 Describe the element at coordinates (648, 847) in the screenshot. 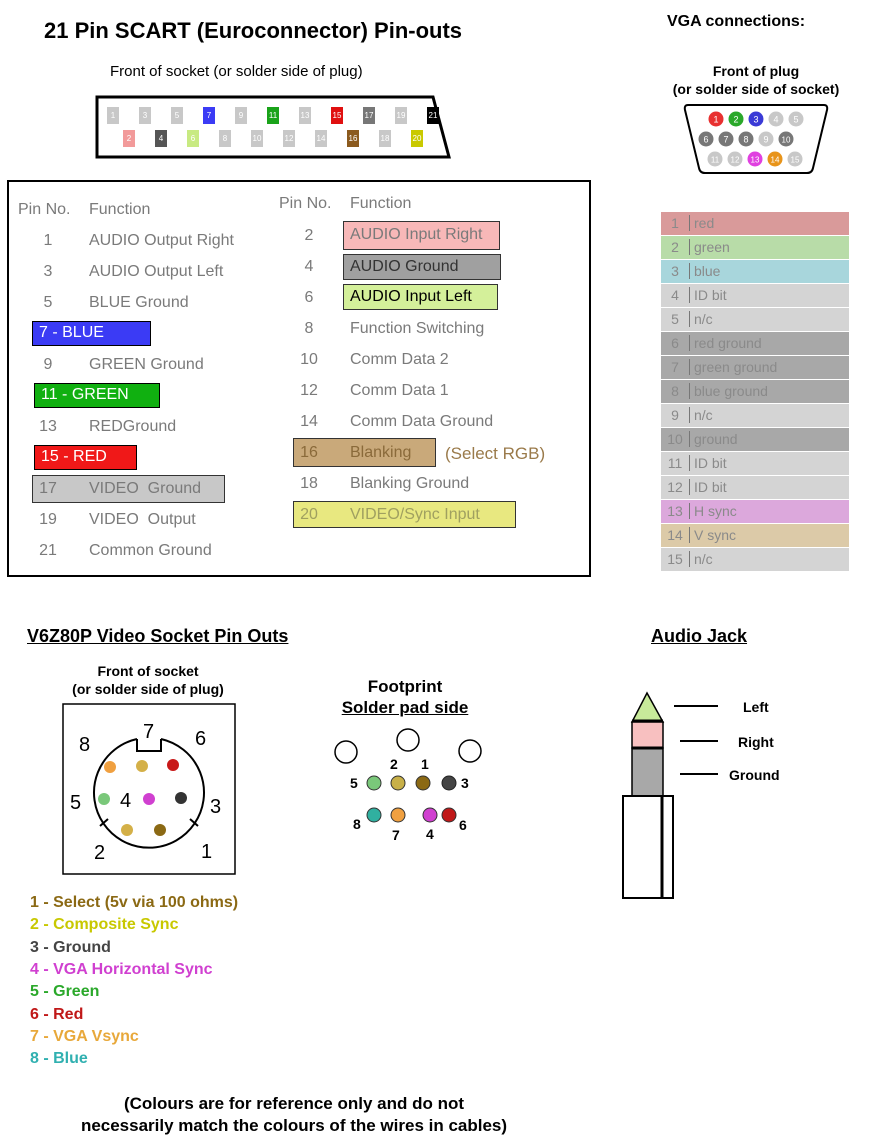

I see `jack-body` at that location.